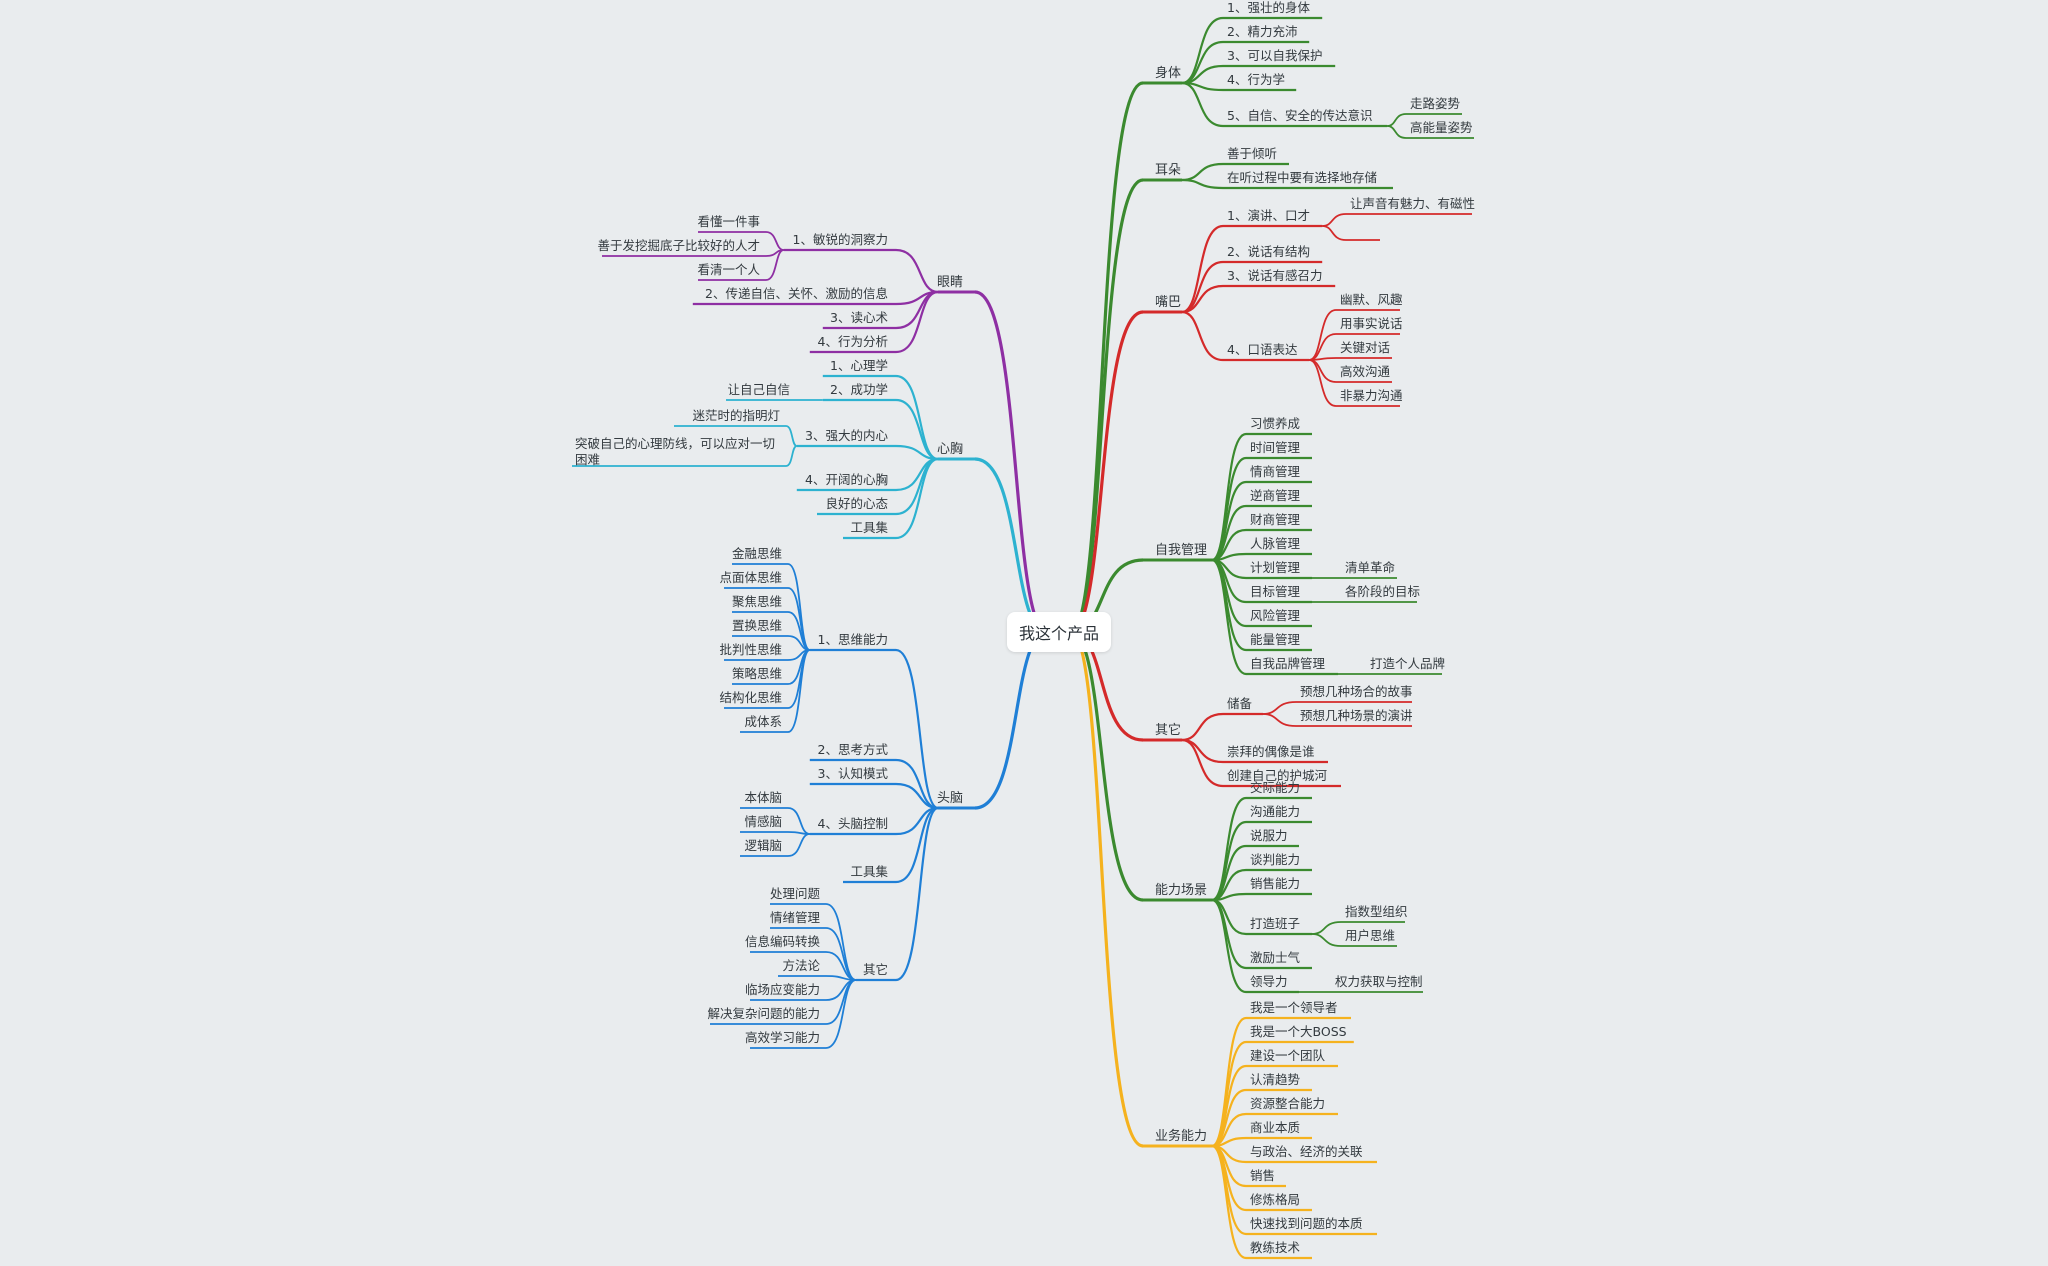  What do you see at coordinates (1356, 715) in the screenshot?
I see `sub-node: 预想几种场景的演讲` at bounding box center [1356, 715].